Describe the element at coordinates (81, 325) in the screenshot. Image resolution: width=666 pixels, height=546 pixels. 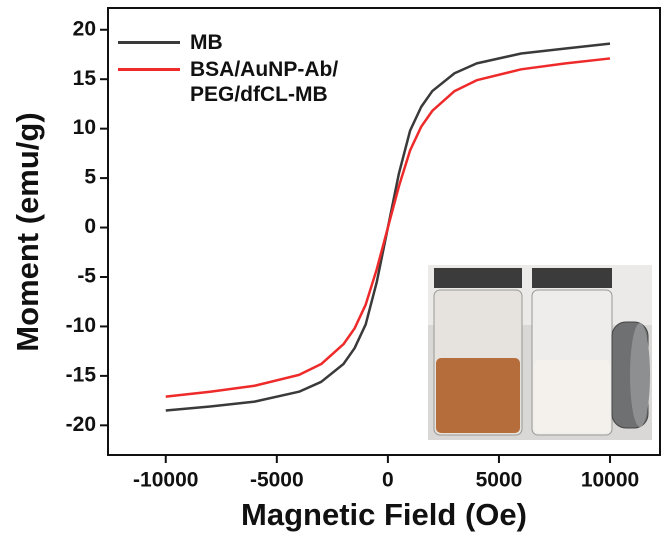
I see `y-tick-label: -10` at that location.